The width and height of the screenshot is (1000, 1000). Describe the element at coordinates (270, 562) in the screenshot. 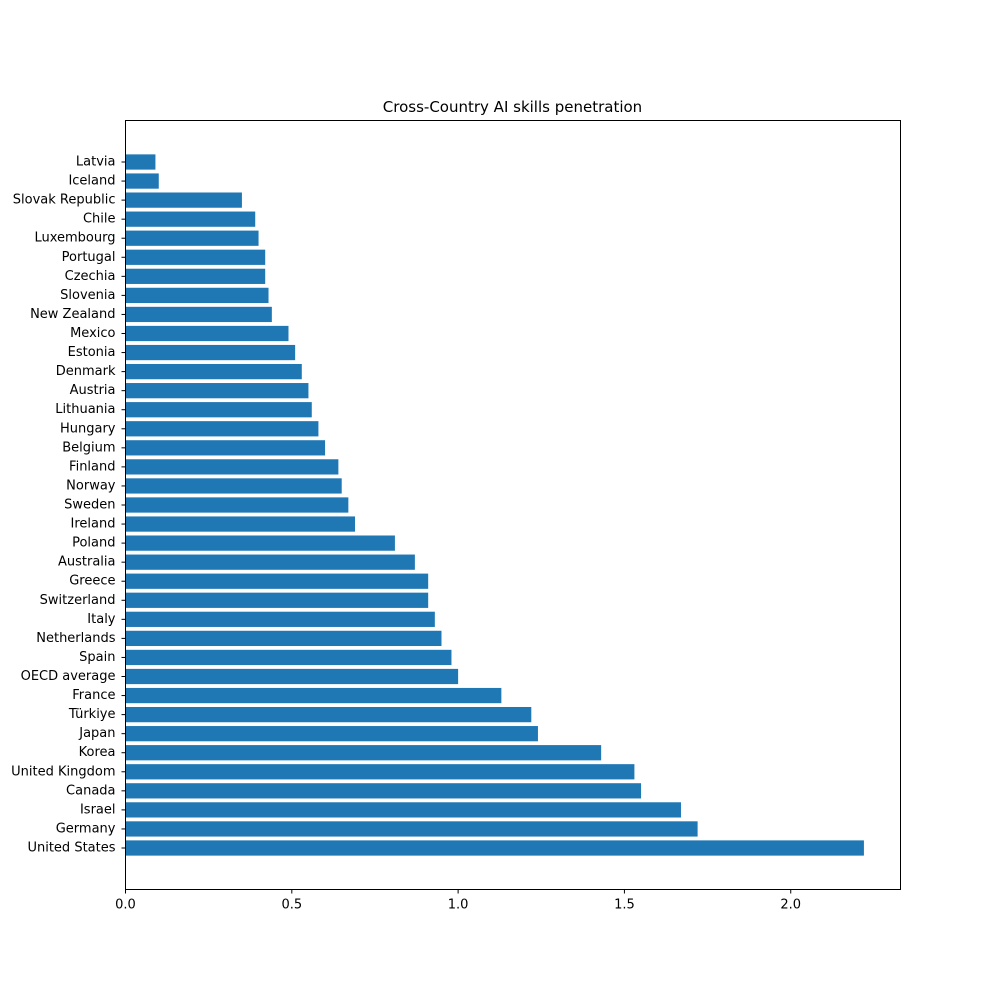

I see `bar-australia` at that location.